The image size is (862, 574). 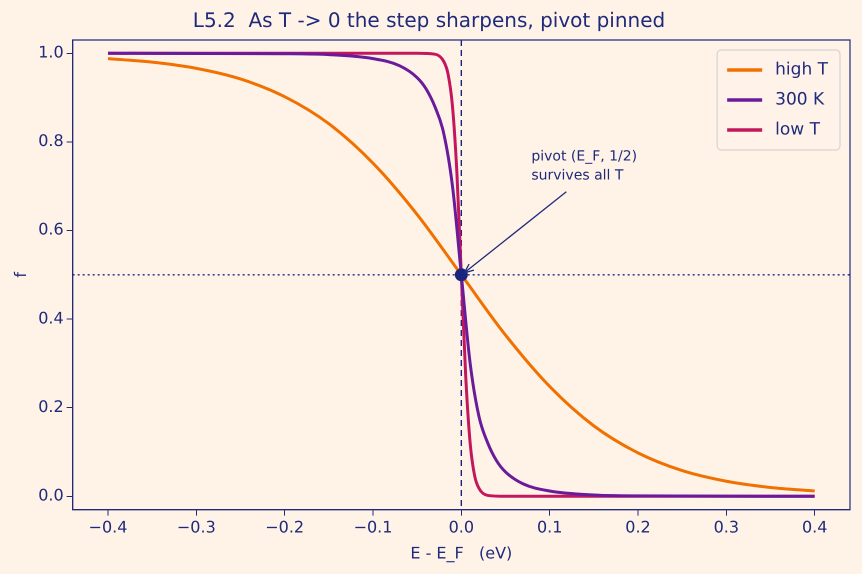 I want to click on y-tick-label: 0.0, so click(x=51, y=494).